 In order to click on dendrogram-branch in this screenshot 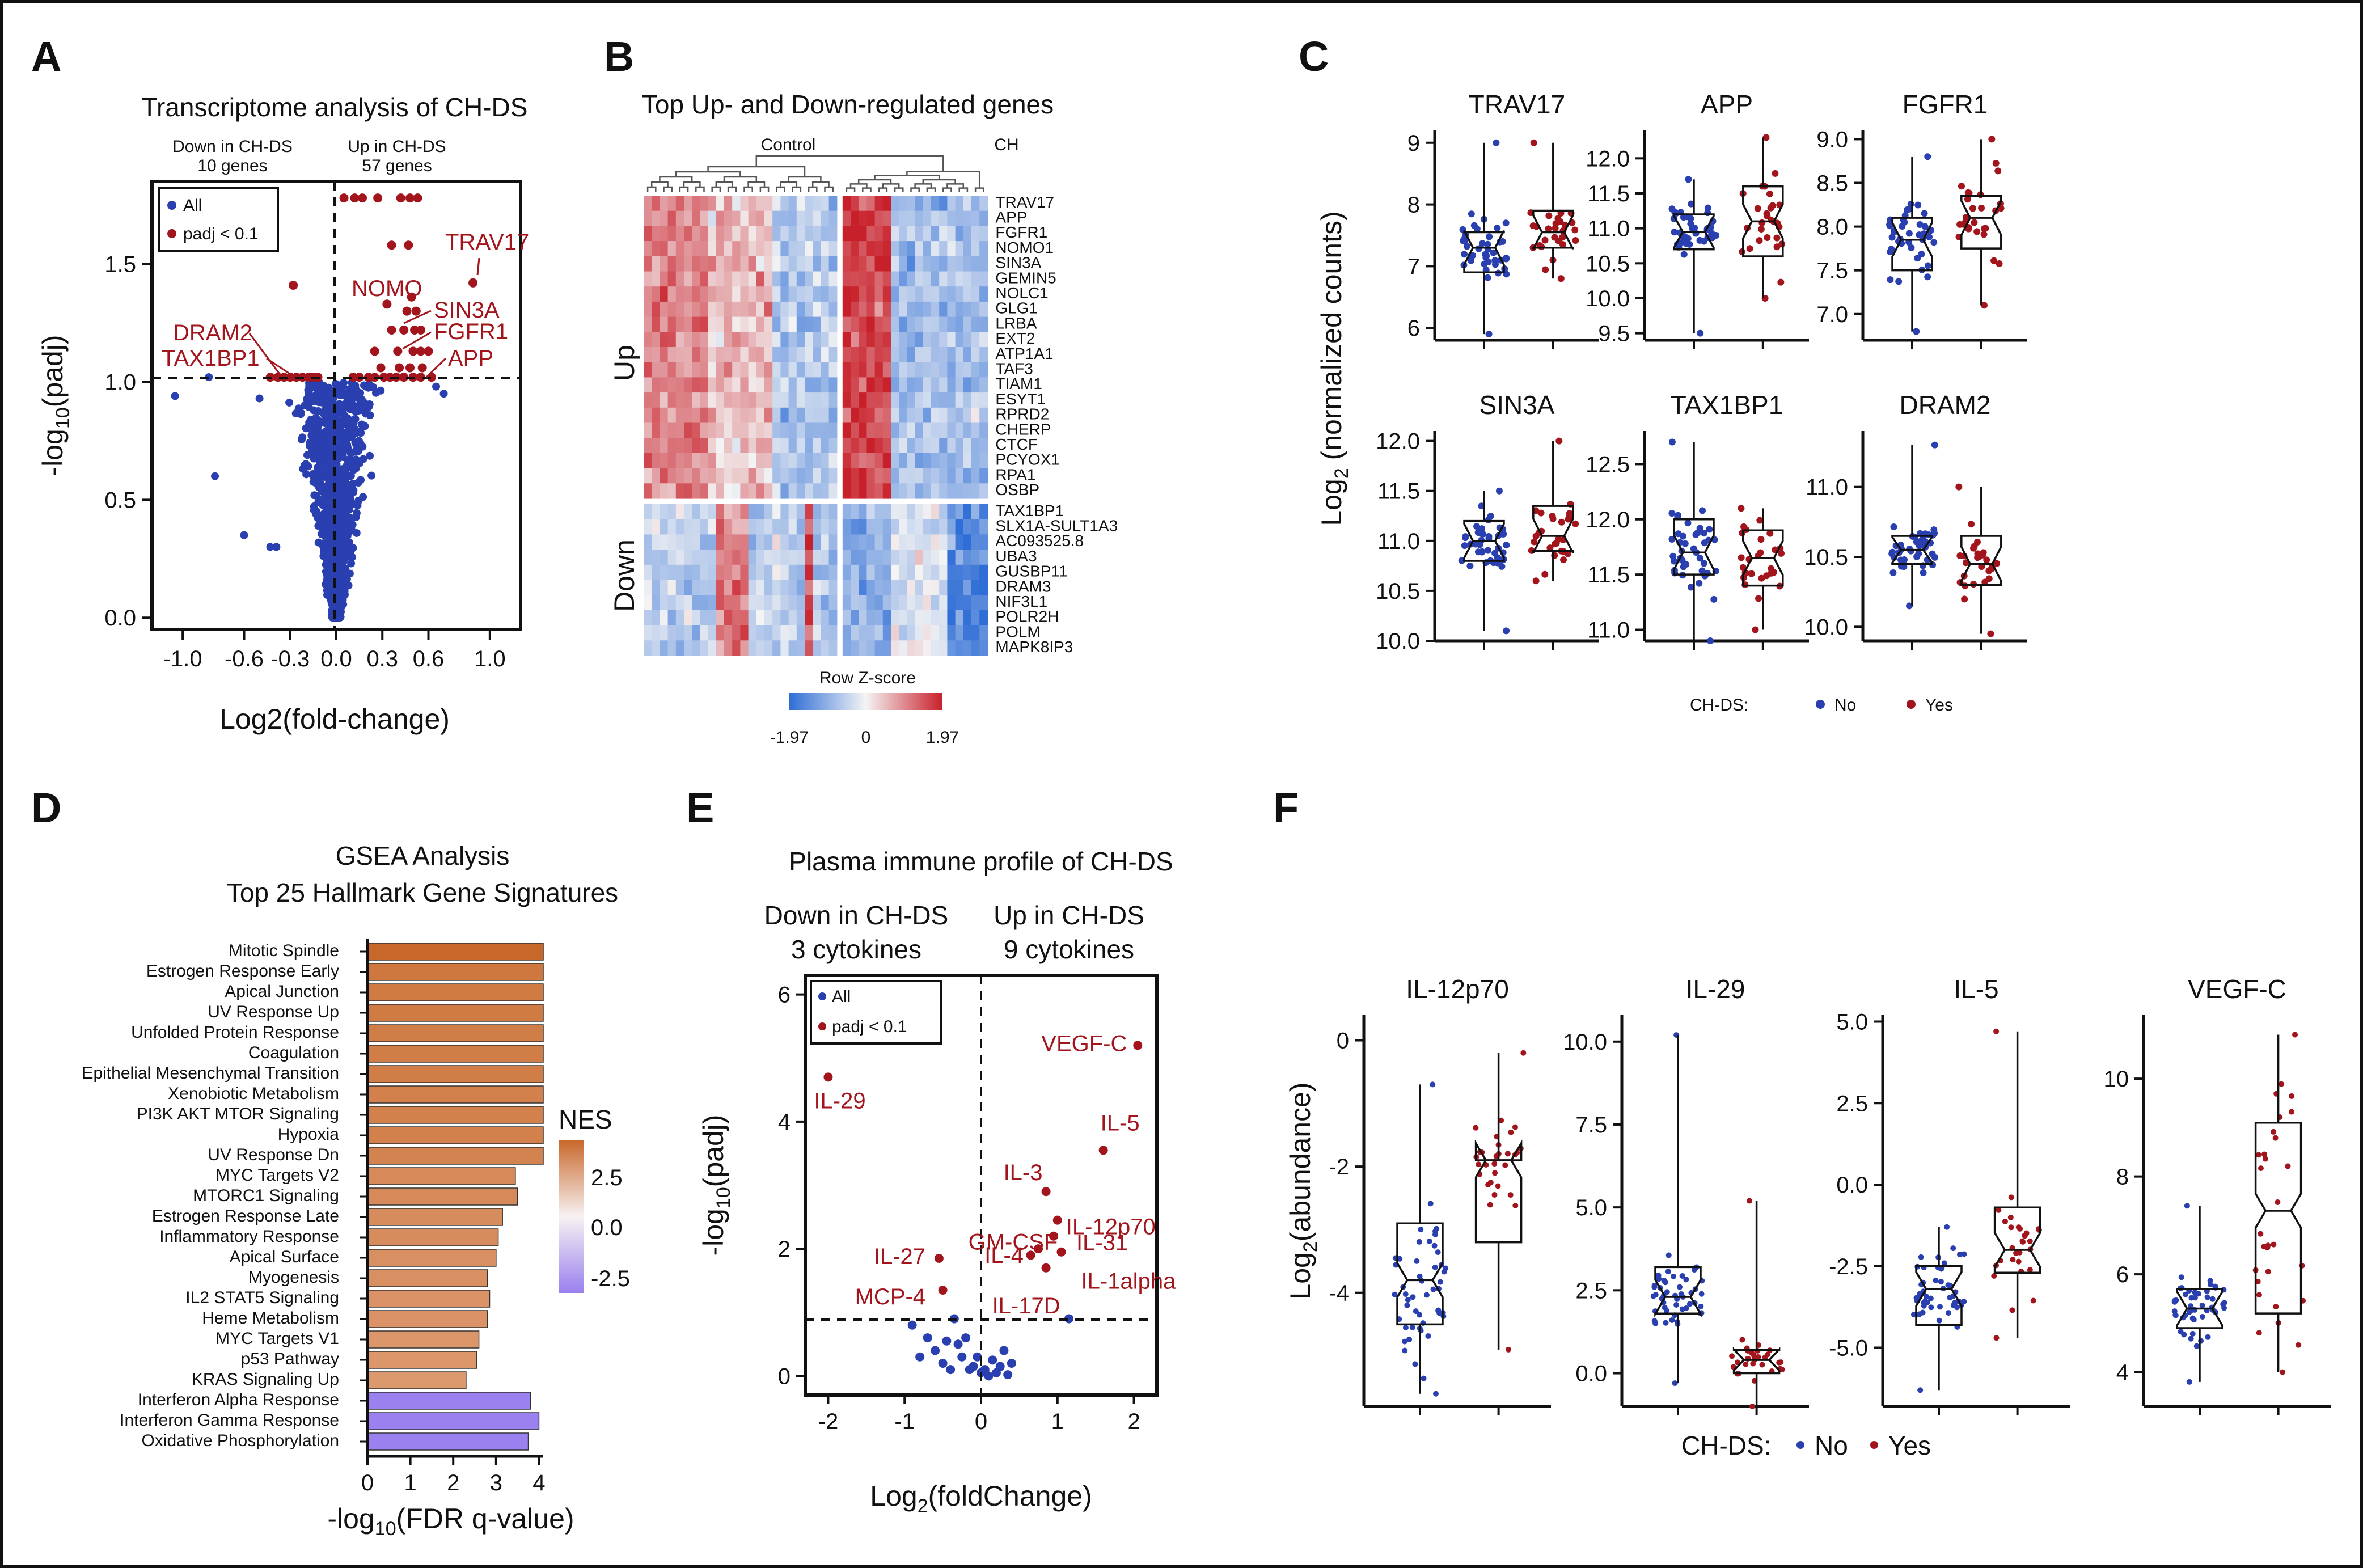, I will do `click(883, 190)`.